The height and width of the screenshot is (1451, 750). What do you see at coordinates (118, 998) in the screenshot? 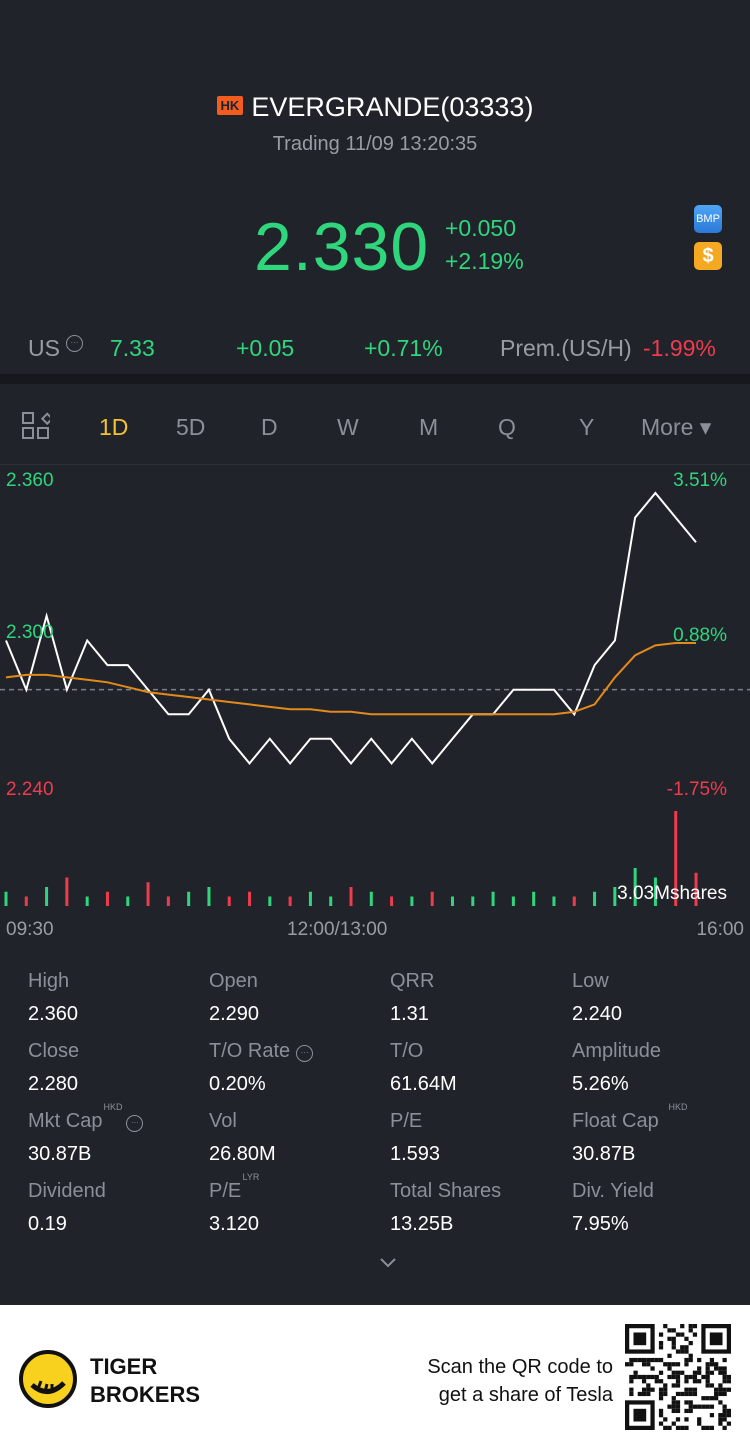
I see `stat-item: High 2.360` at bounding box center [118, 998].